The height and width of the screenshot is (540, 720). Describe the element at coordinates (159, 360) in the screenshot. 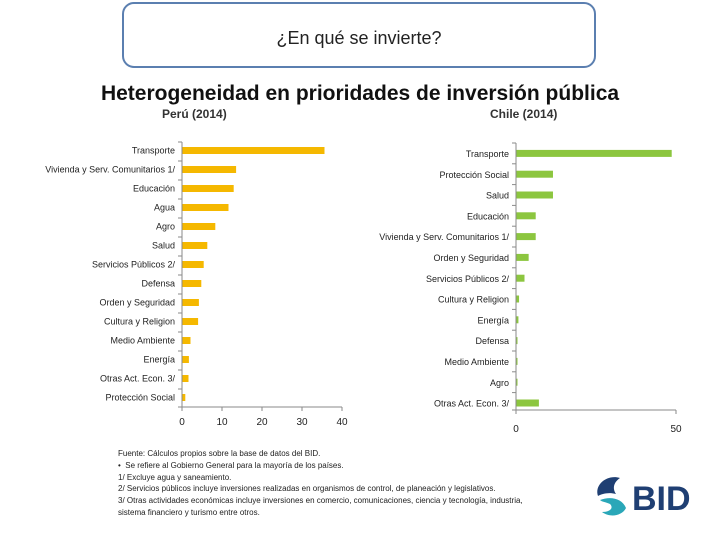

I see `peru-category-label: Energía` at that location.